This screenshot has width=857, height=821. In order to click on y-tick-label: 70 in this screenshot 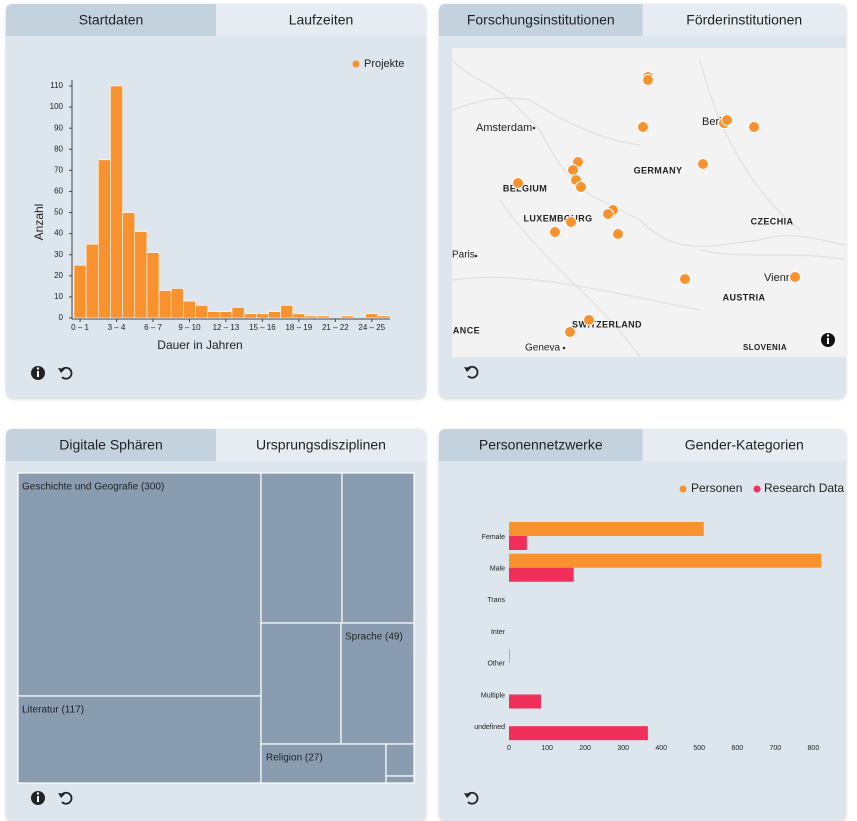, I will do `click(58, 169)`.